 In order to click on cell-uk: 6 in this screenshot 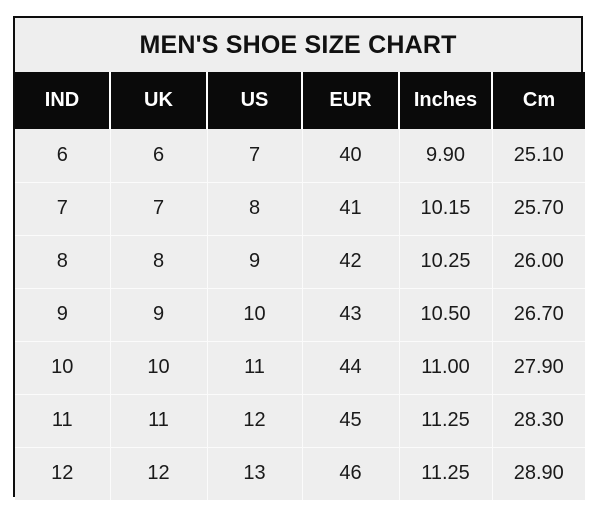, I will do `click(159, 156)`.